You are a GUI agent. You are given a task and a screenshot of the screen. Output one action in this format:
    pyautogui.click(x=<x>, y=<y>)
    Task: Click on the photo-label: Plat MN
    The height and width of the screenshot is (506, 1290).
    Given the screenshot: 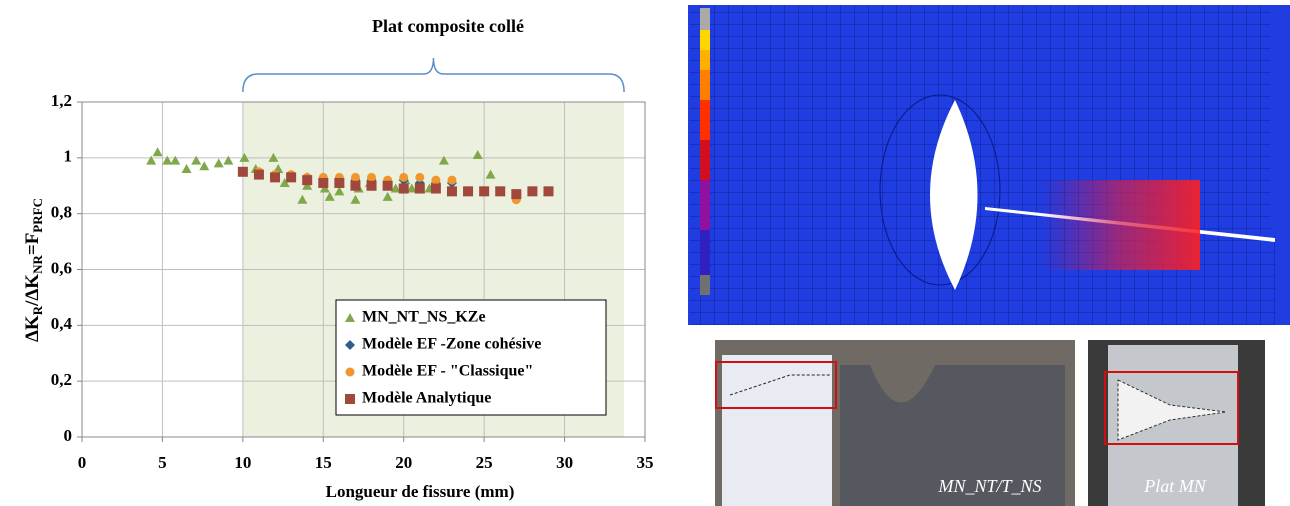 What is the action you would take?
    pyautogui.click(x=1174, y=486)
    